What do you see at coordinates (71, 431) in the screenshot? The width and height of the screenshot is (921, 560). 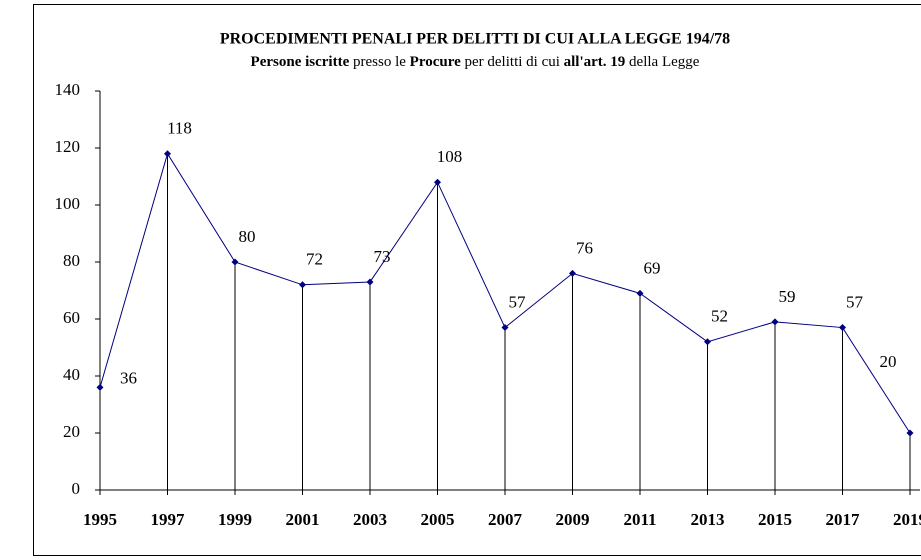 I see `y-tick-label: 20` at bounding box center [71, 431].